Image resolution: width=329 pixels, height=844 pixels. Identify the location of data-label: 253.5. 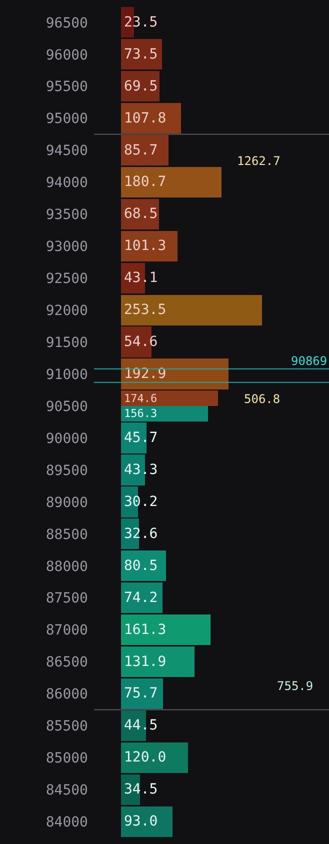
(145, 310).